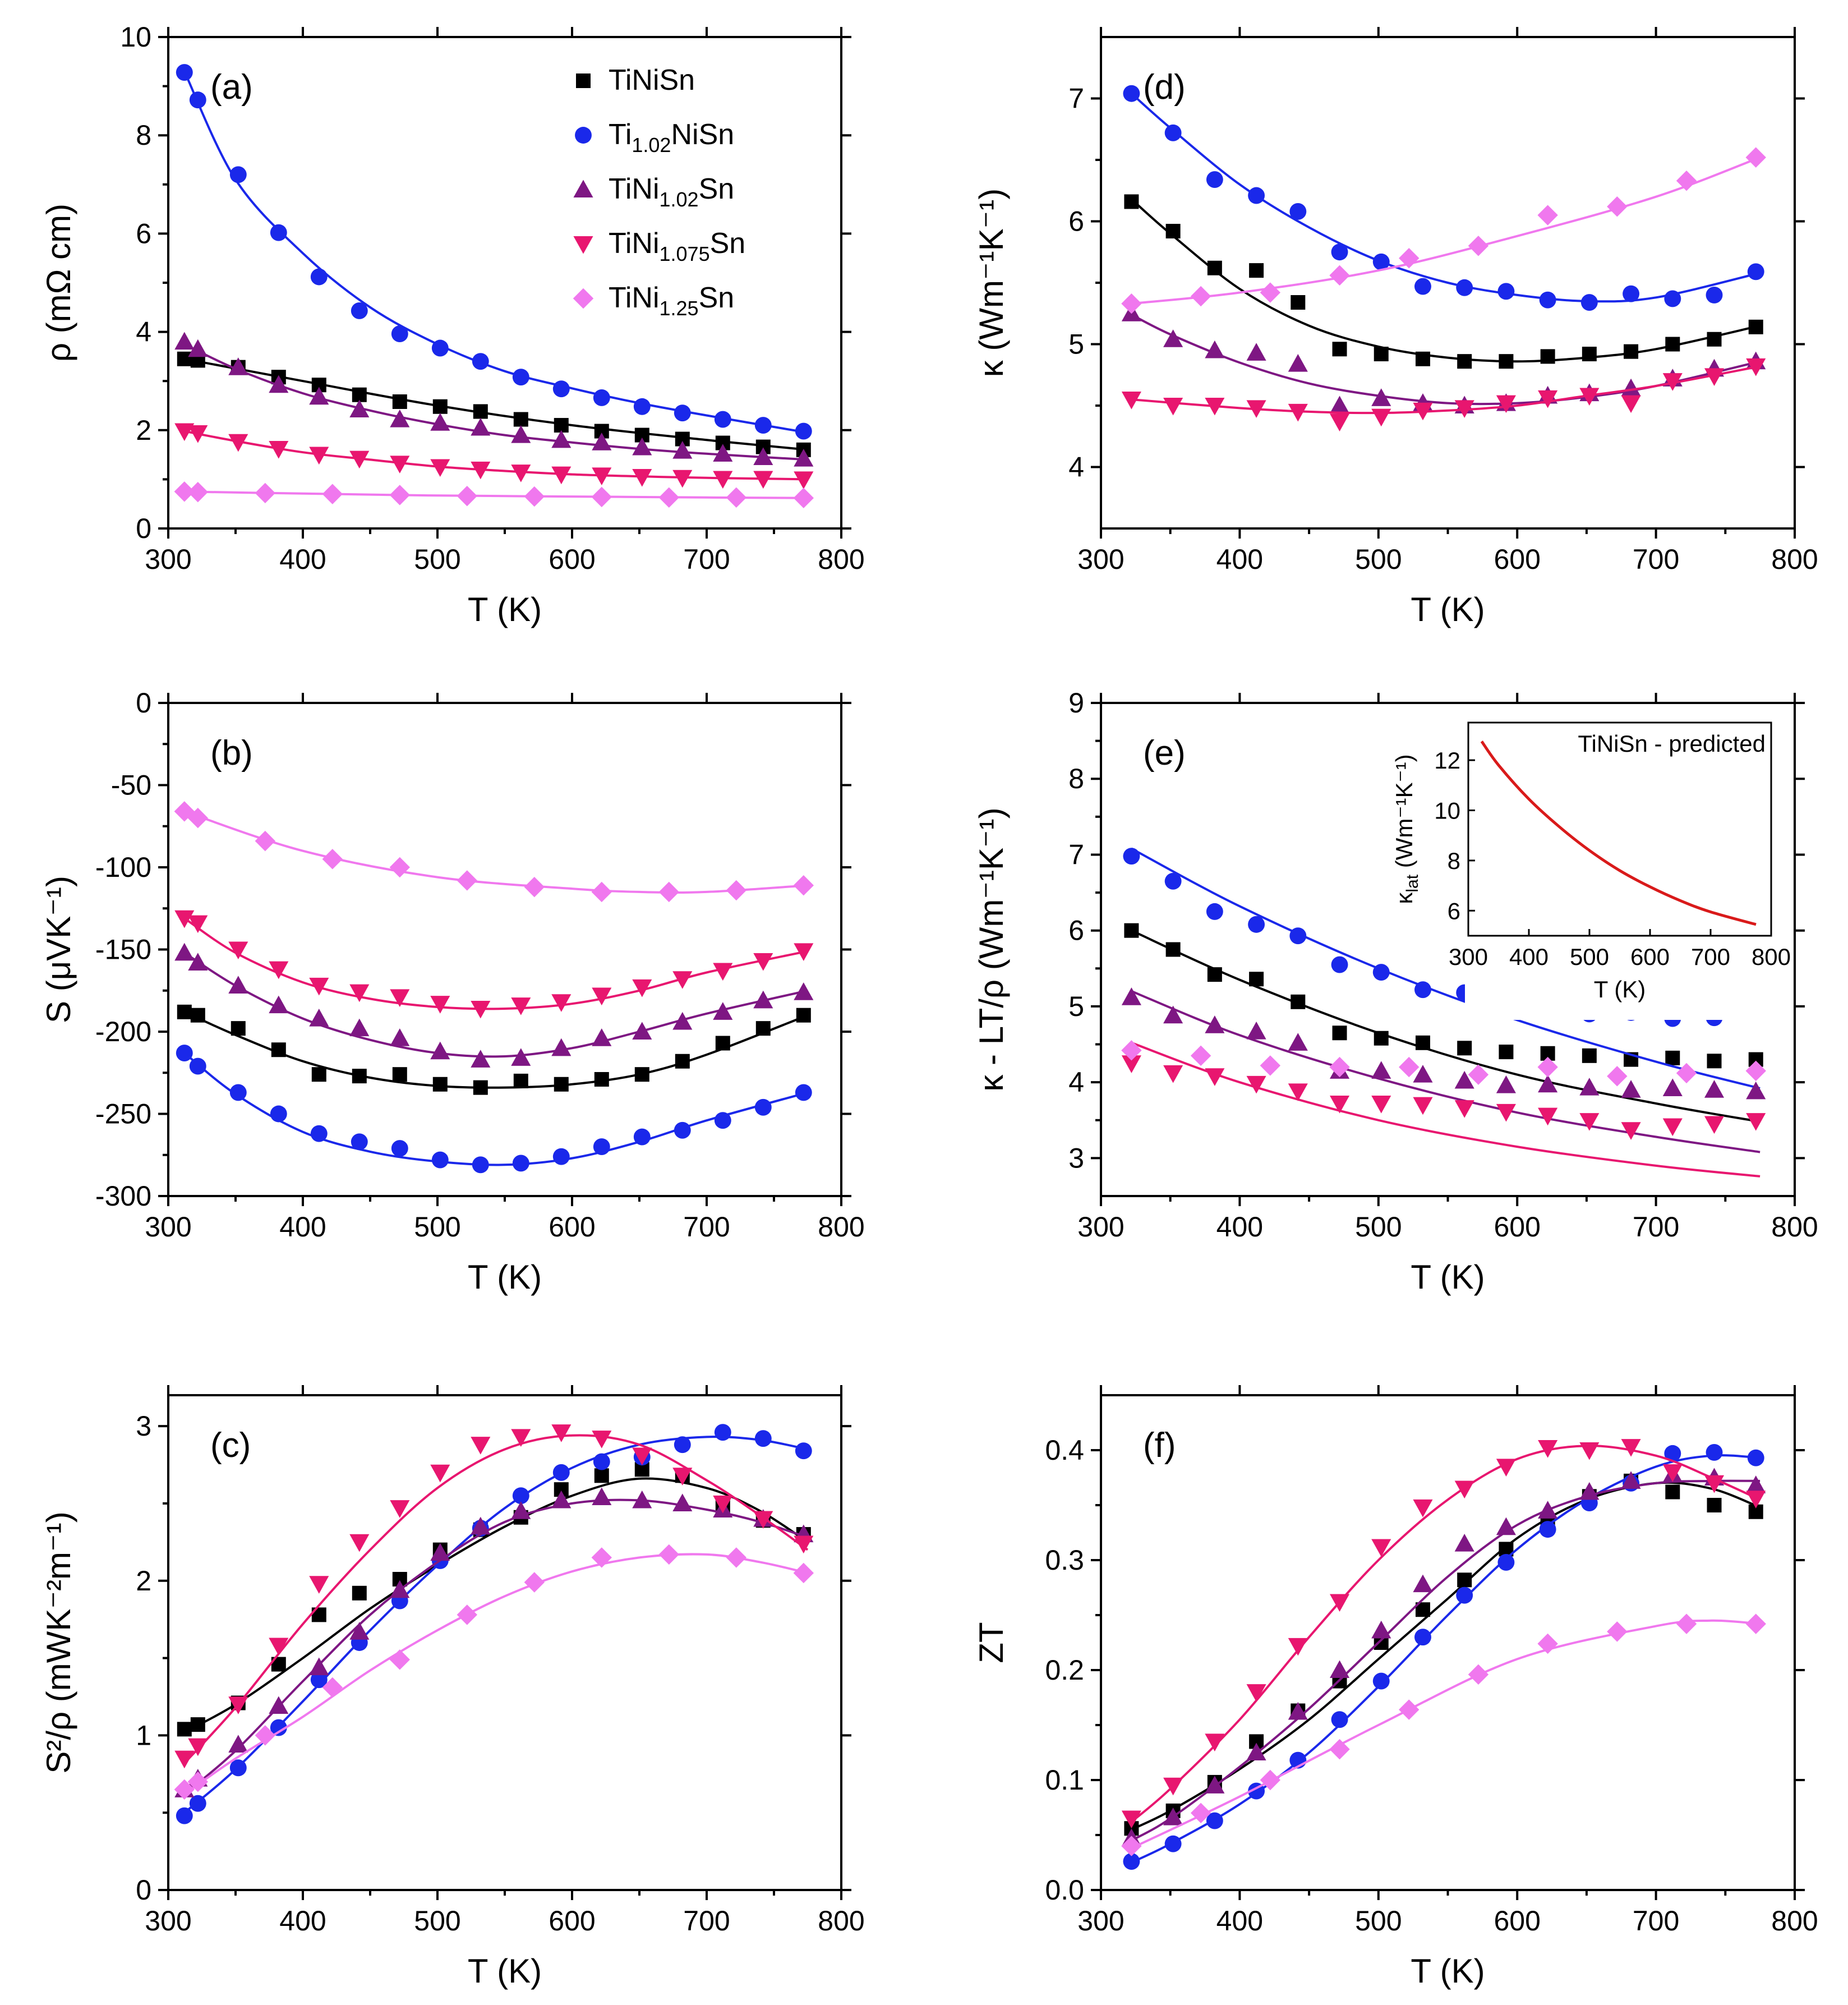  What do you see at coordinates (652, 80) in the screenshot?
I see `legend-text: TiNiSn` at bounding box center [652, 80].